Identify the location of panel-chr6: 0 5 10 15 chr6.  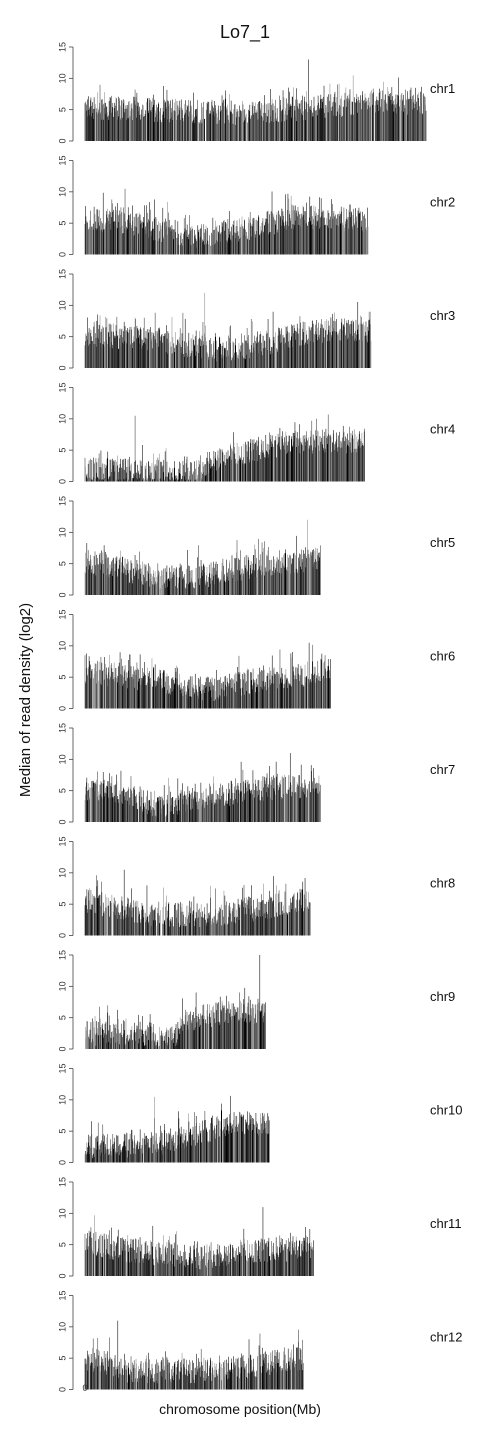
(256, 660).